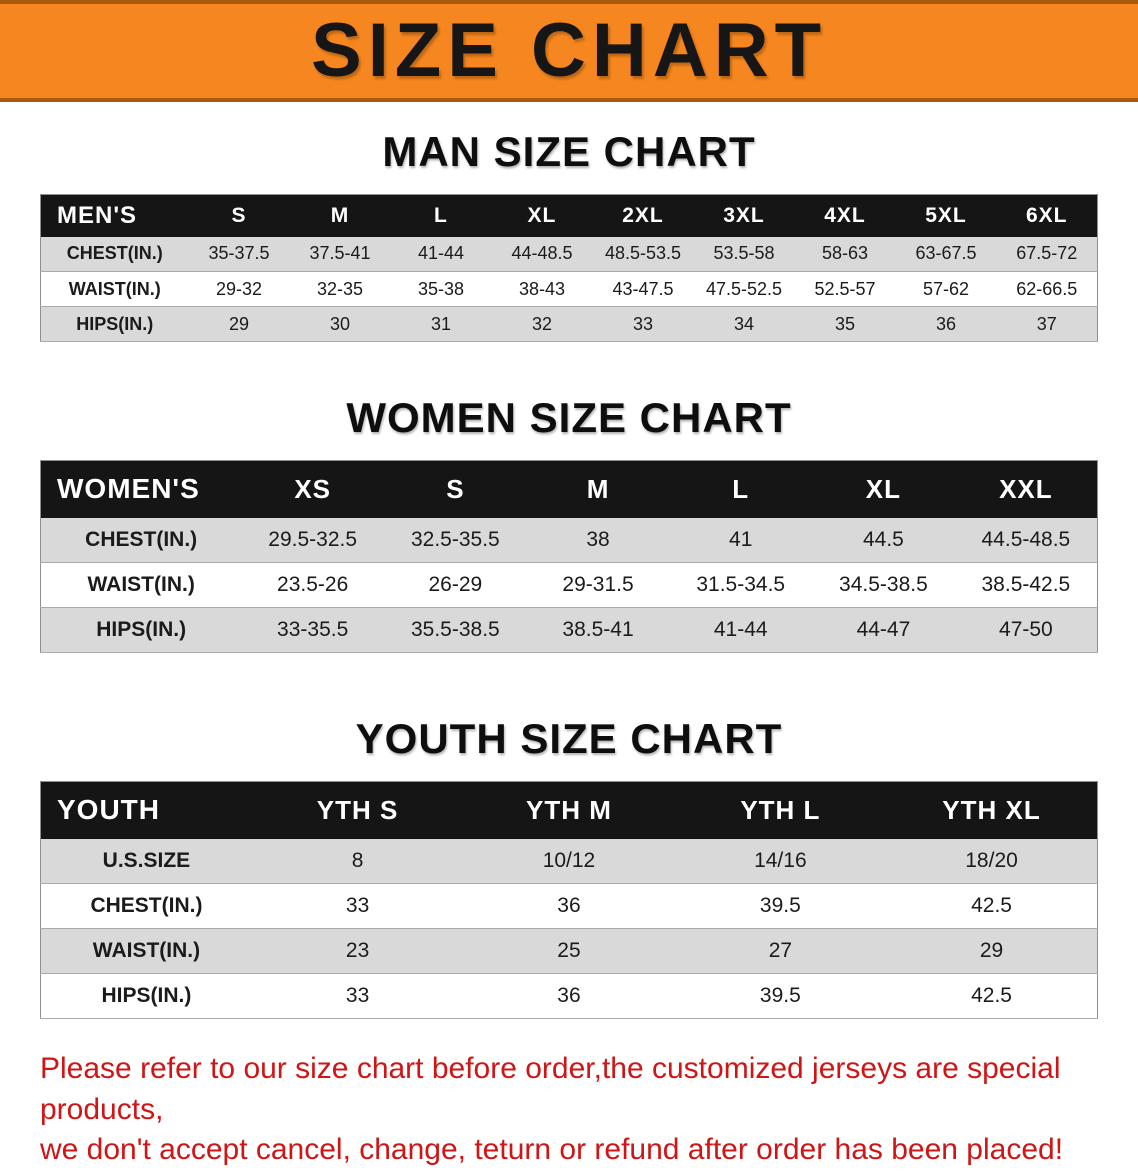  What do you see at coordinates (146, 860) in the screenshot?
I see `row-label: U.S.SIZE` at bounding box center [146, 860].